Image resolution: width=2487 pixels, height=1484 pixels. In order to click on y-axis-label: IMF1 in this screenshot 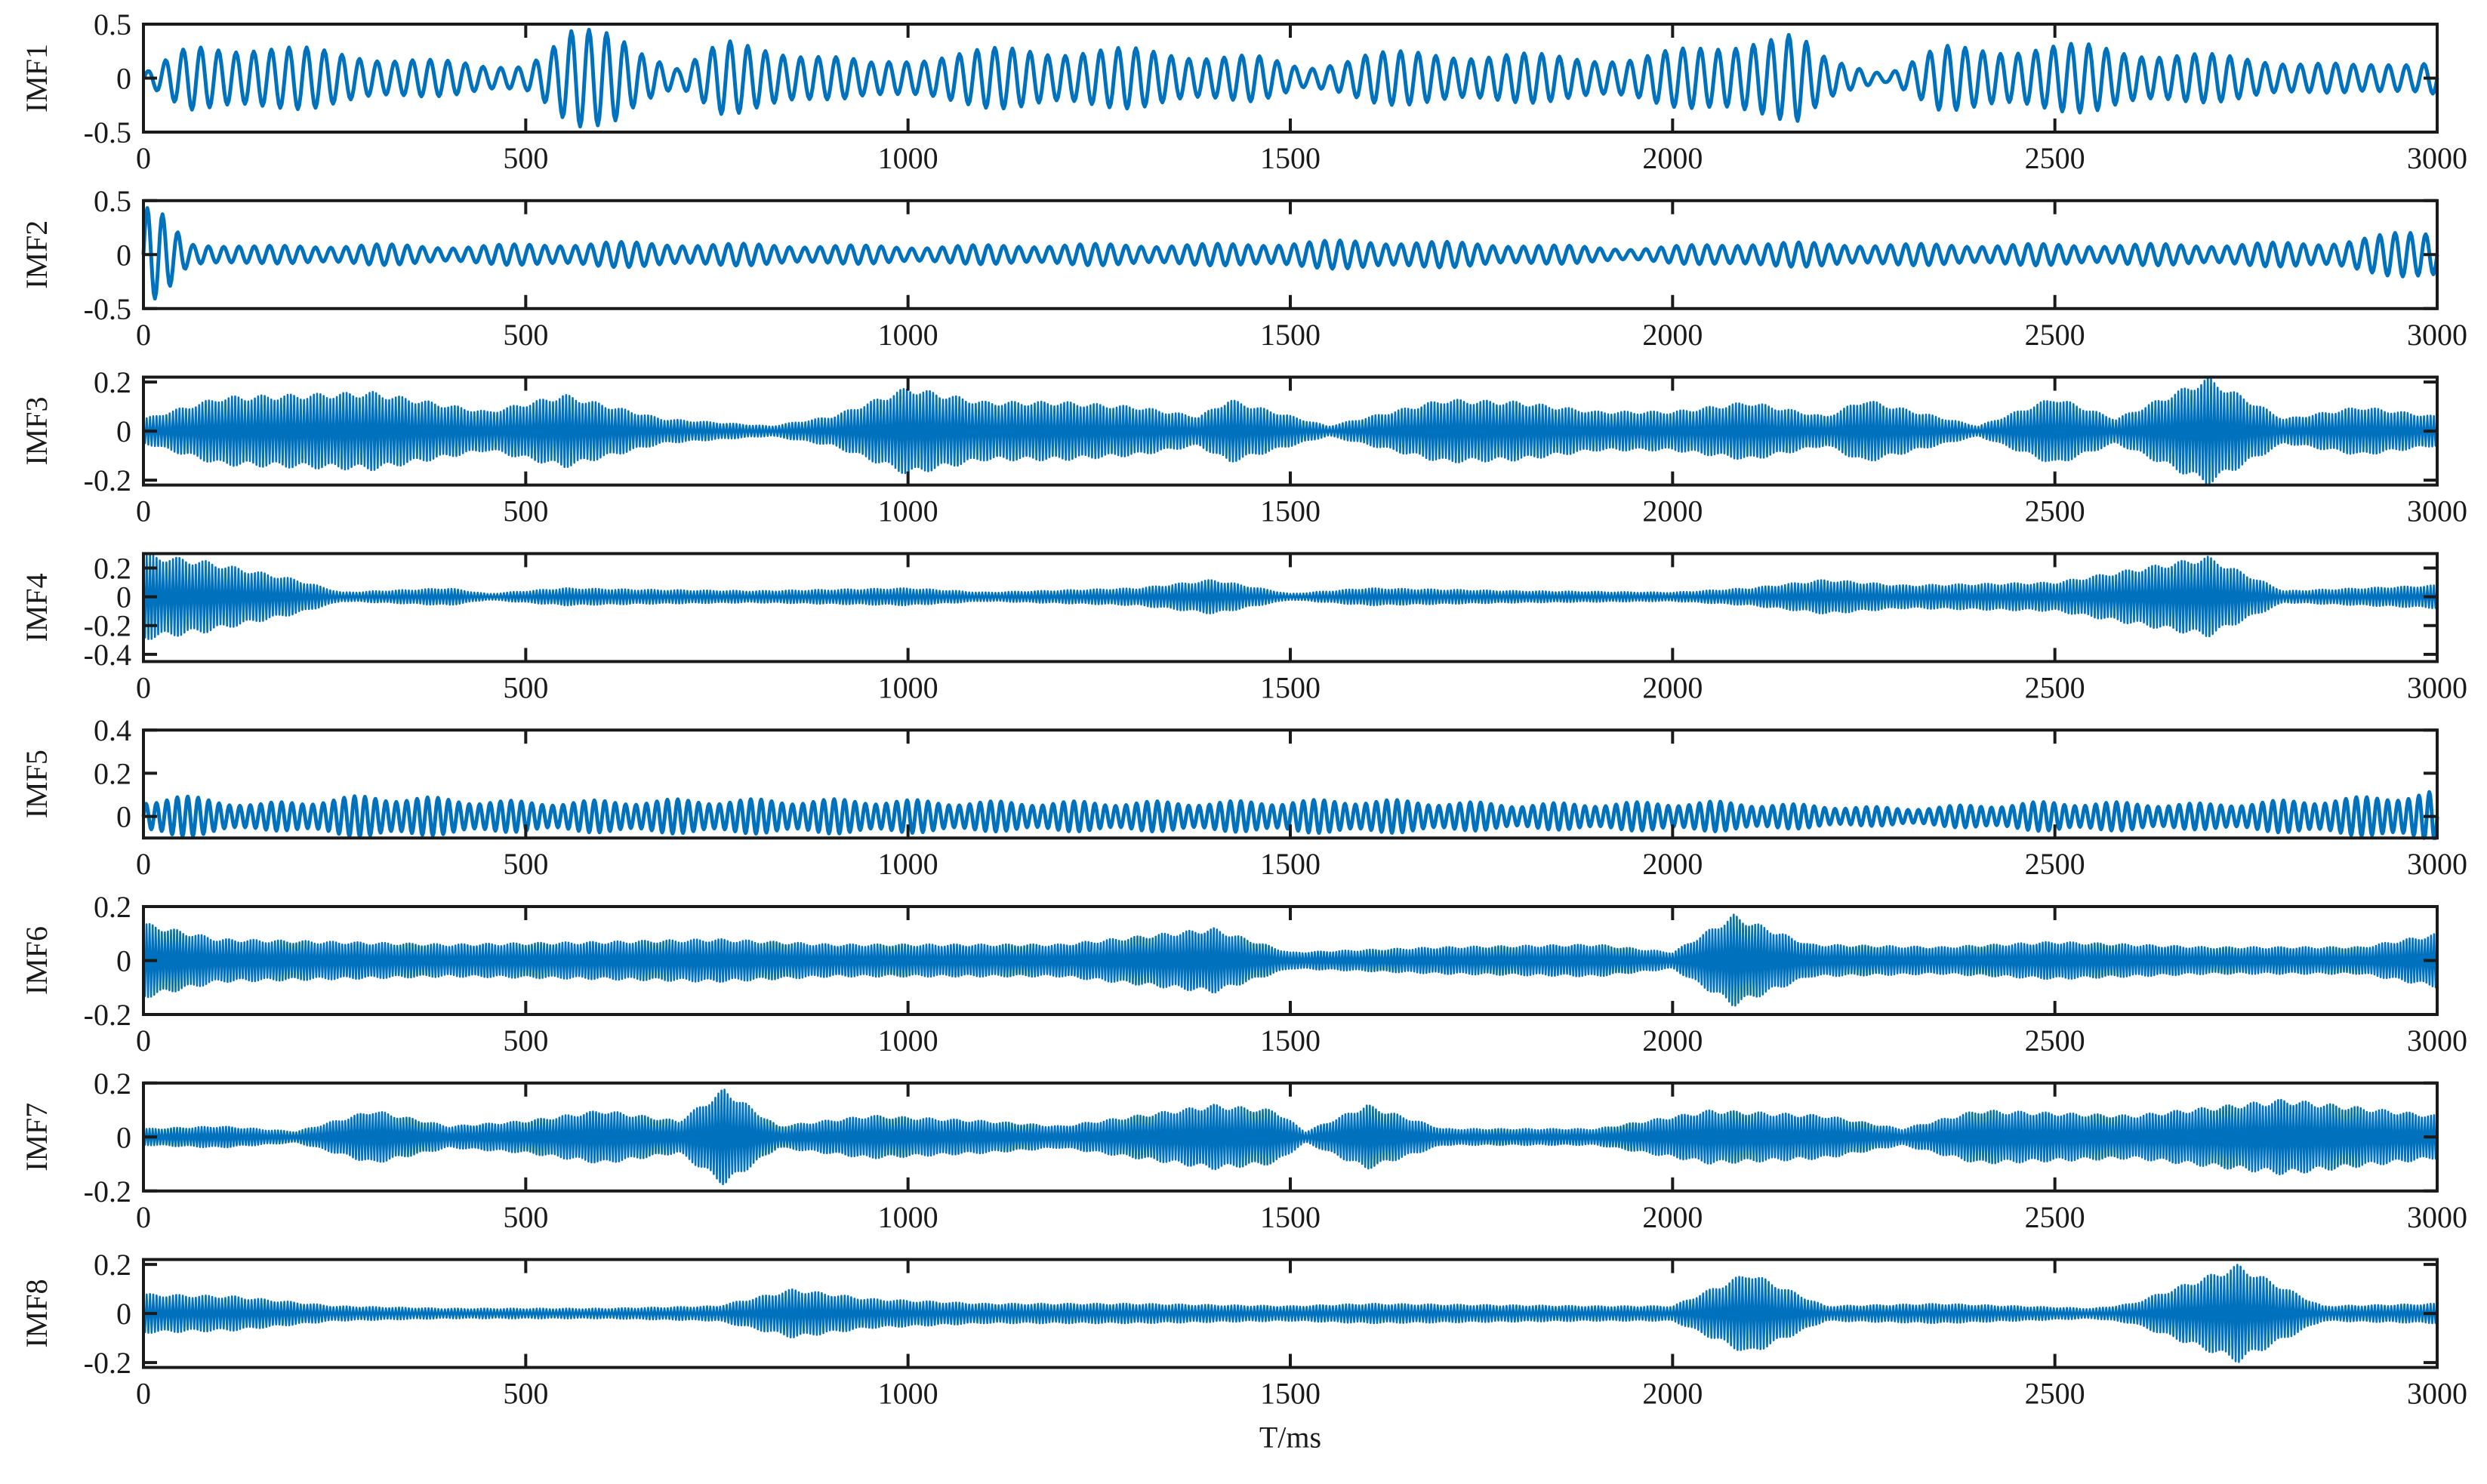, I will do `click(37, 78)`.